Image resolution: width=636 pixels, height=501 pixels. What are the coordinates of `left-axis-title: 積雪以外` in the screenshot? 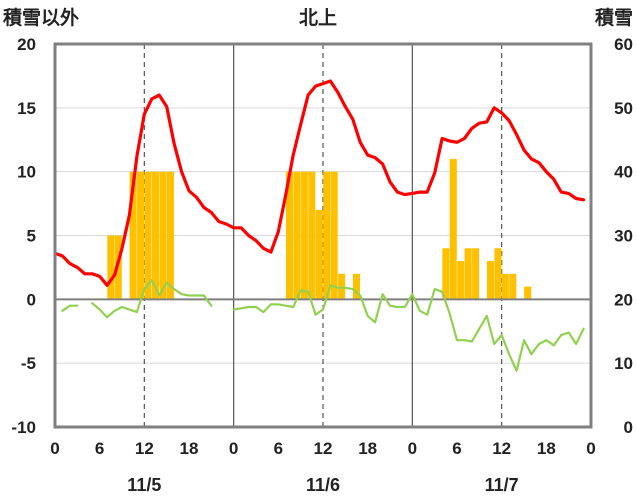 It's located at (41, 17).